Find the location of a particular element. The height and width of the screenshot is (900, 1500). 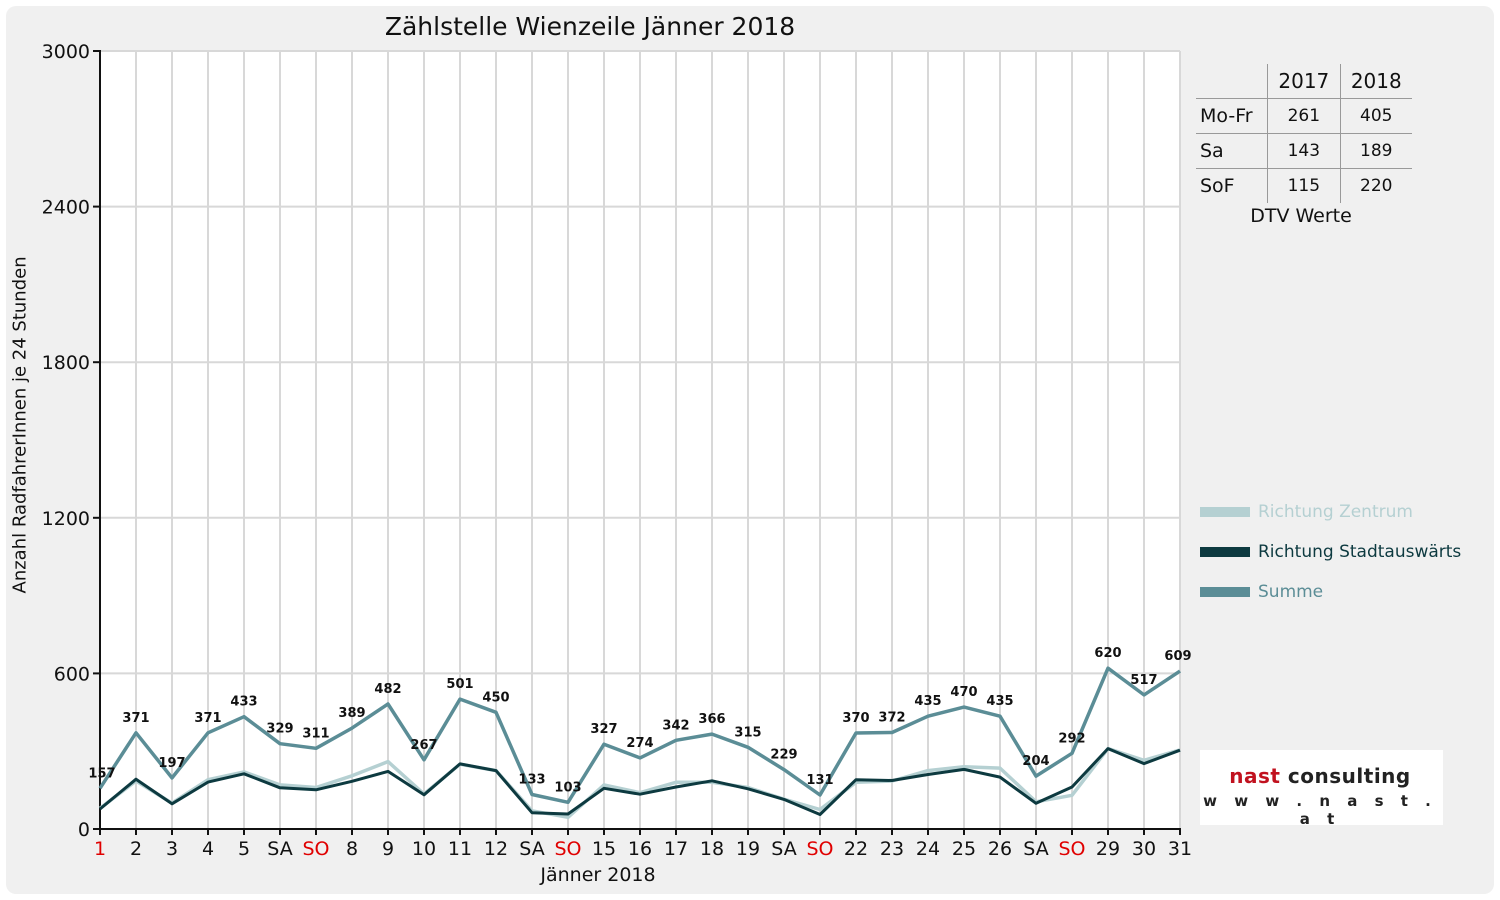

data-label: 311 is located at coordinates (315, 733).